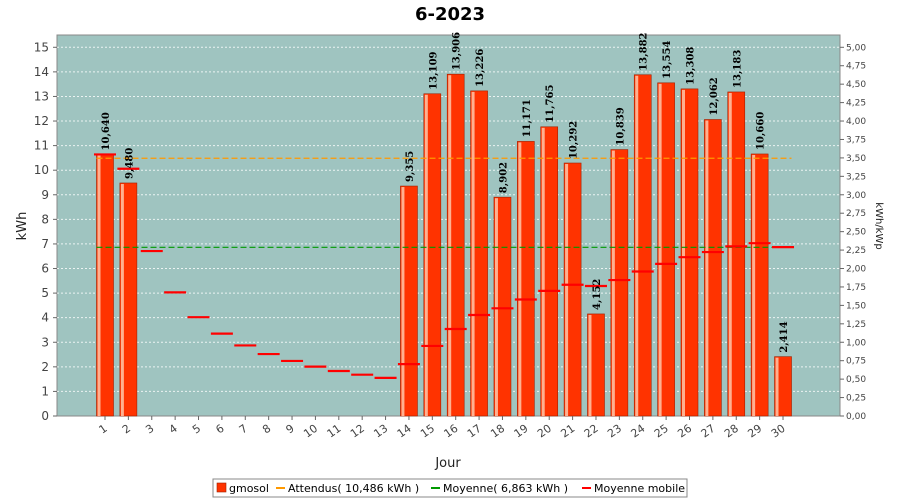 The width and height of the screenshot is (900, 500). I want to click on x-tick-label: 16, so click(450, 431).